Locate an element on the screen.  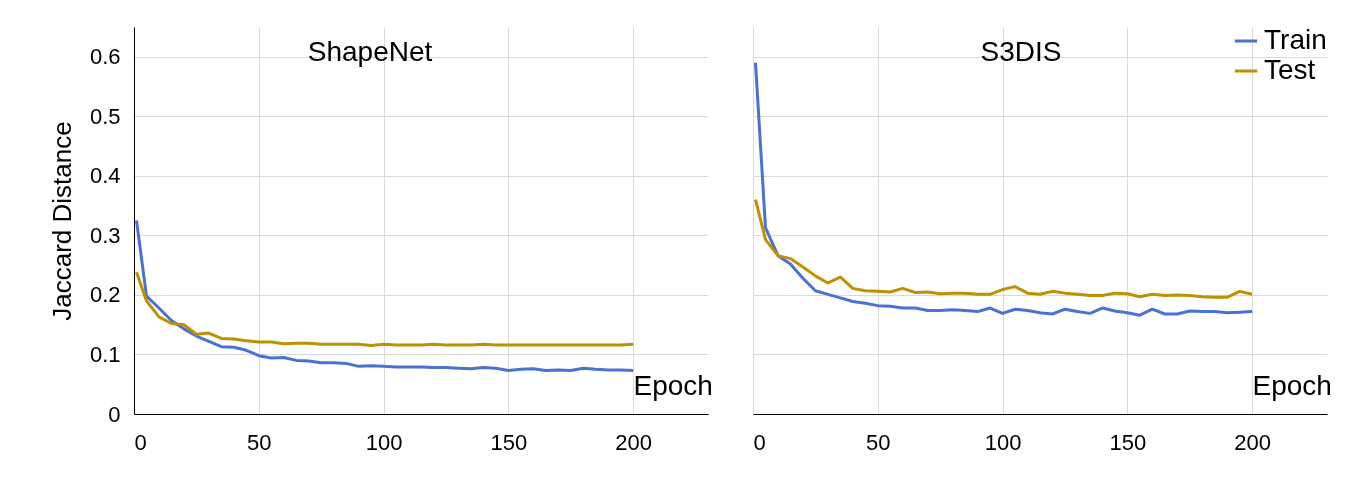
chart-title: ShapeNet is located at coordinates (370, 51).